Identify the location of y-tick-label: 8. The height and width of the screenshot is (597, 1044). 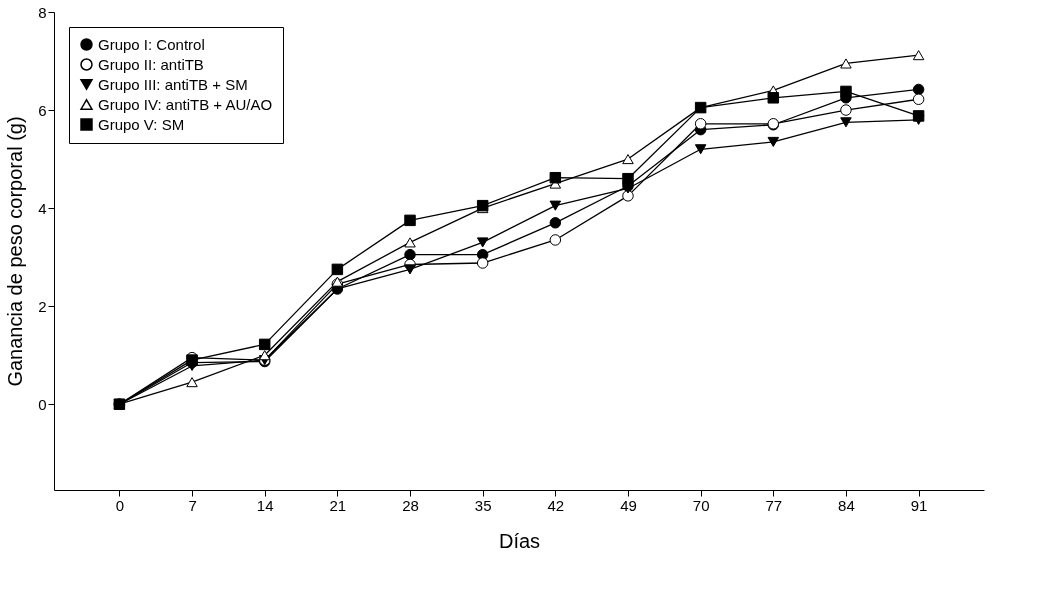
(42, 12).